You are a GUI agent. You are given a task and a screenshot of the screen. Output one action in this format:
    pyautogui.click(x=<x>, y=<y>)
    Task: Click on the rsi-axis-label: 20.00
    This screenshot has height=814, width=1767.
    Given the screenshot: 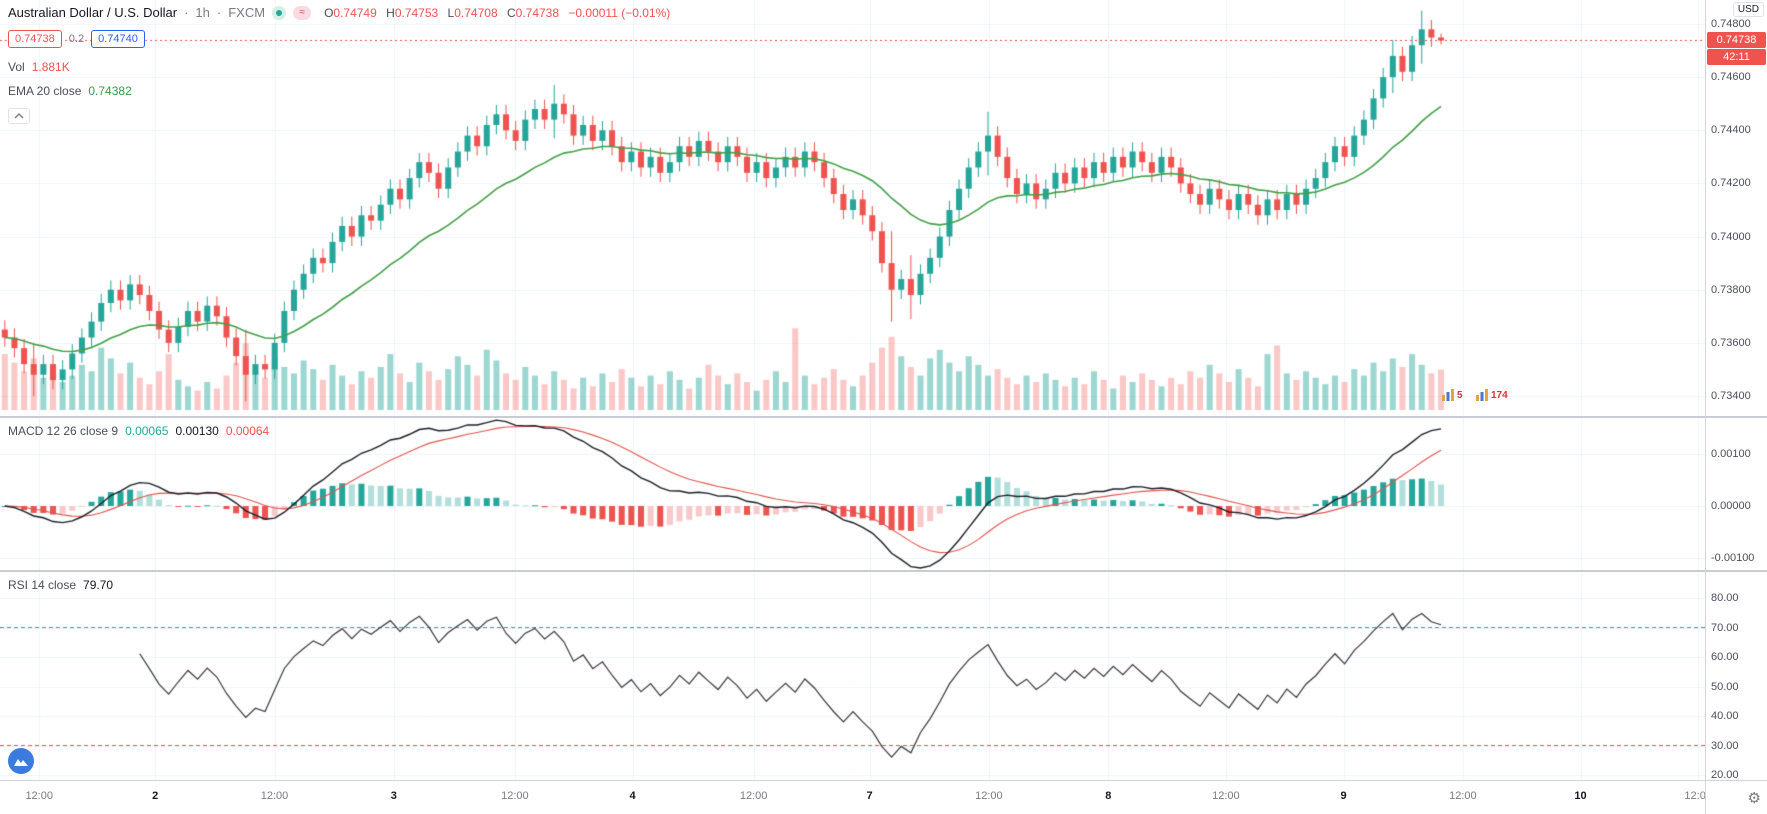 What is the action you would take?
    pyautogui.click(x=1725, y=775)
    